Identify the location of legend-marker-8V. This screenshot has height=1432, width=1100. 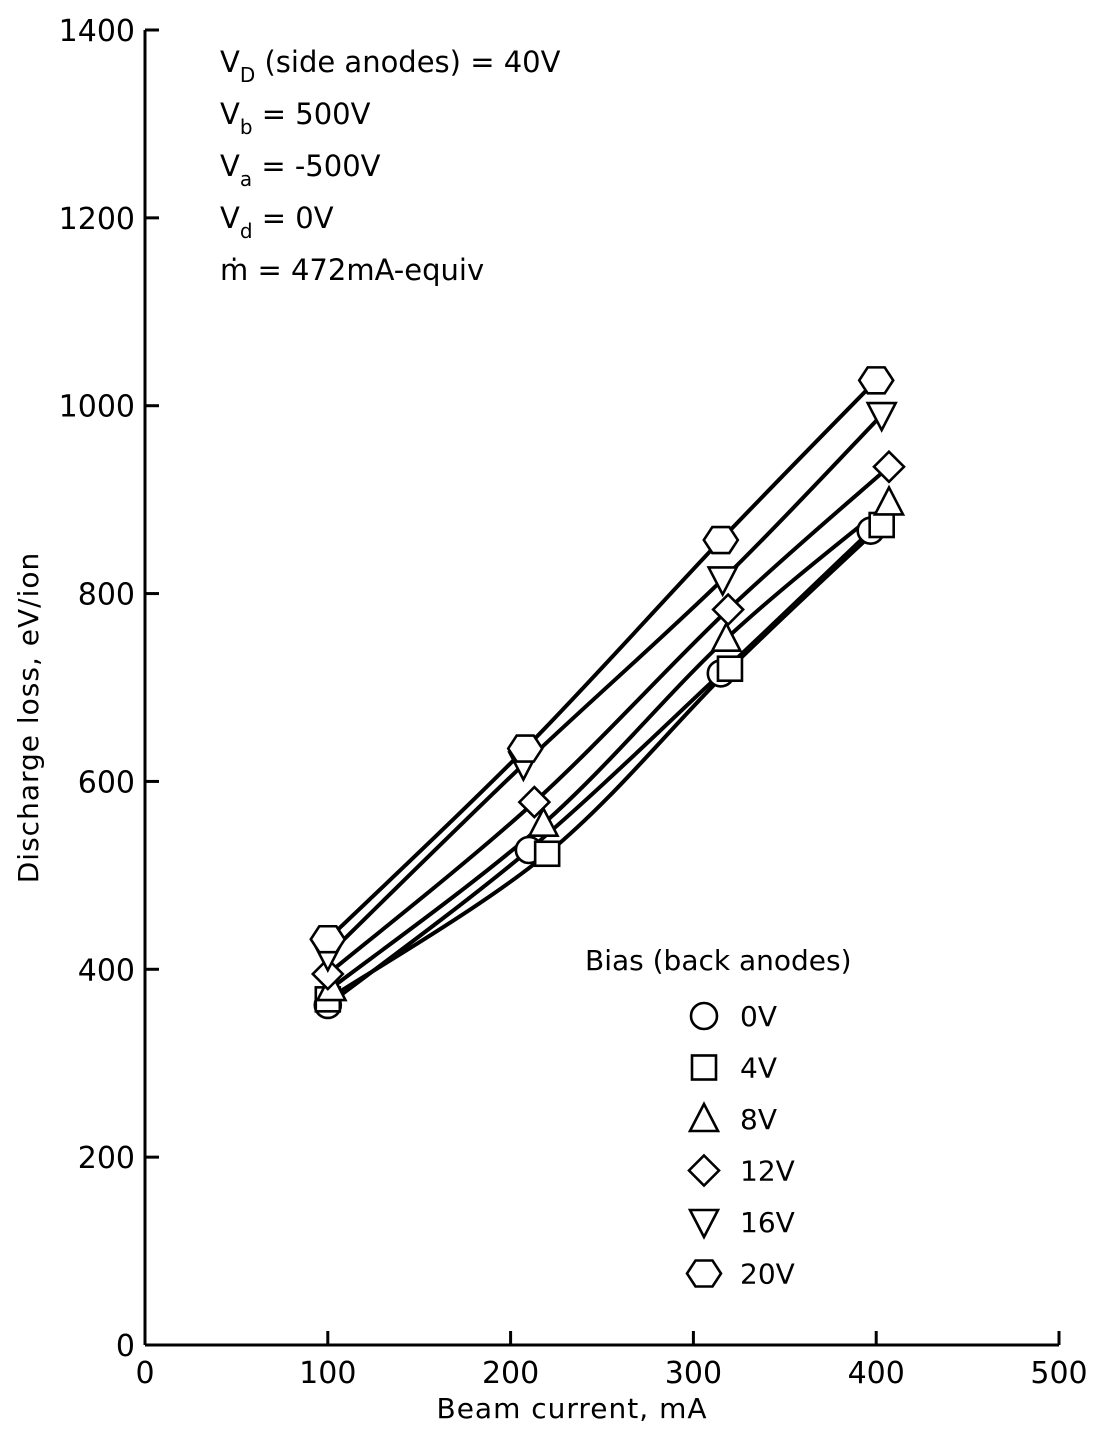
(704, 1117).